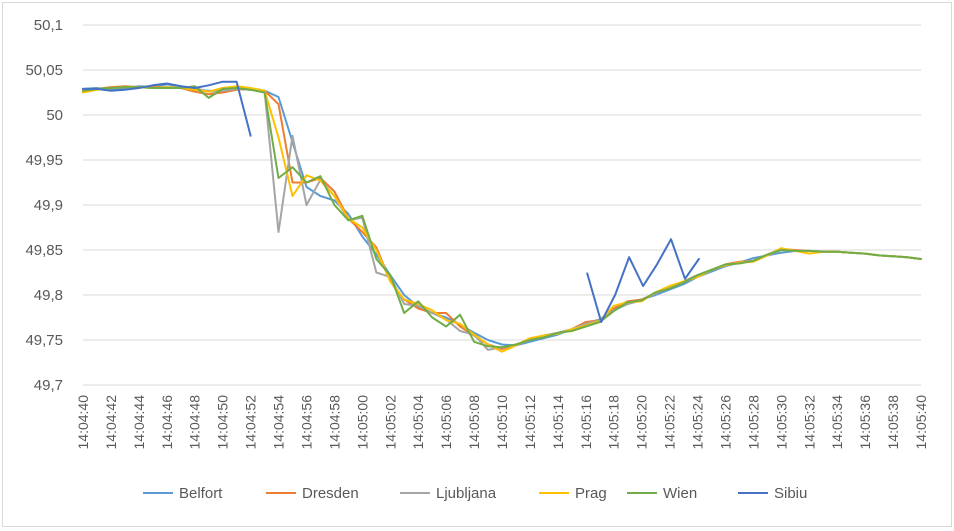  What do you see at coordinates (390, 422) in the screenshot?
I see `x-tick-label: 14:05:02` at bounding box center [390, 422].